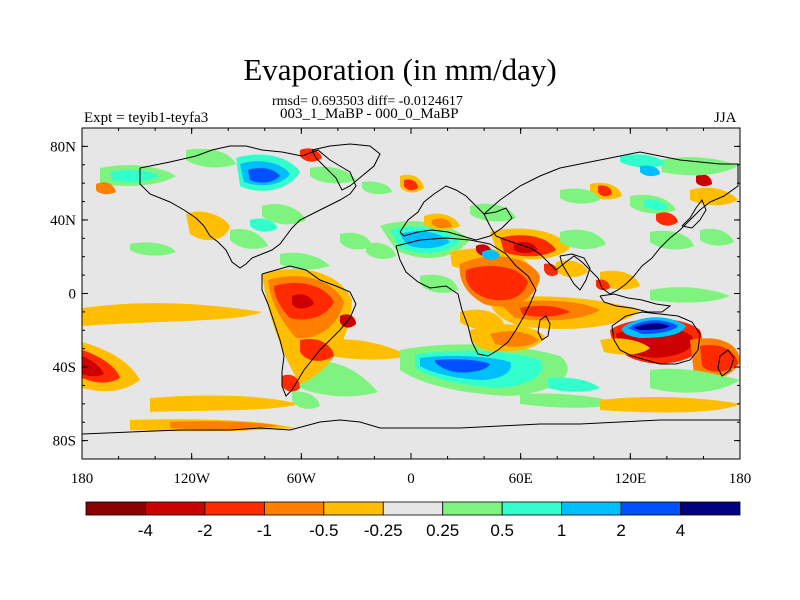  Describe the element at coordinates (204, 530) in the screenshot. I see `colorbar-label: -2` at that location.